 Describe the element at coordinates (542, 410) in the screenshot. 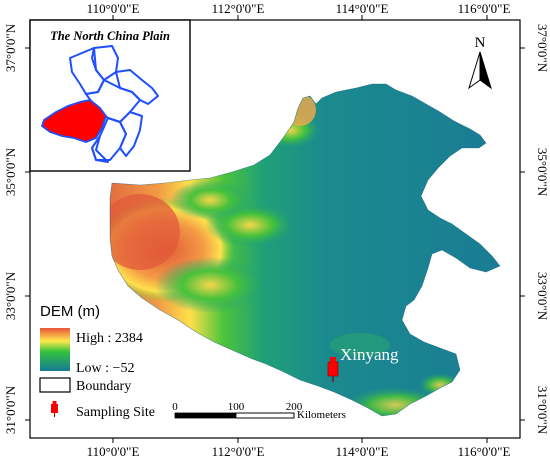

I see `lat-label-right-31: 31°0'0"N` at that location.